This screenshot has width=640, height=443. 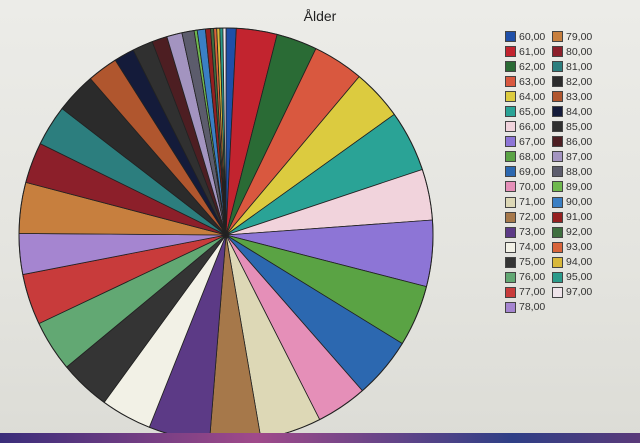 What do you see at coordinates (575, 277) in the screenshot?
I see `legend-item-95-00: 95,00` at bounding box center [575, 277].